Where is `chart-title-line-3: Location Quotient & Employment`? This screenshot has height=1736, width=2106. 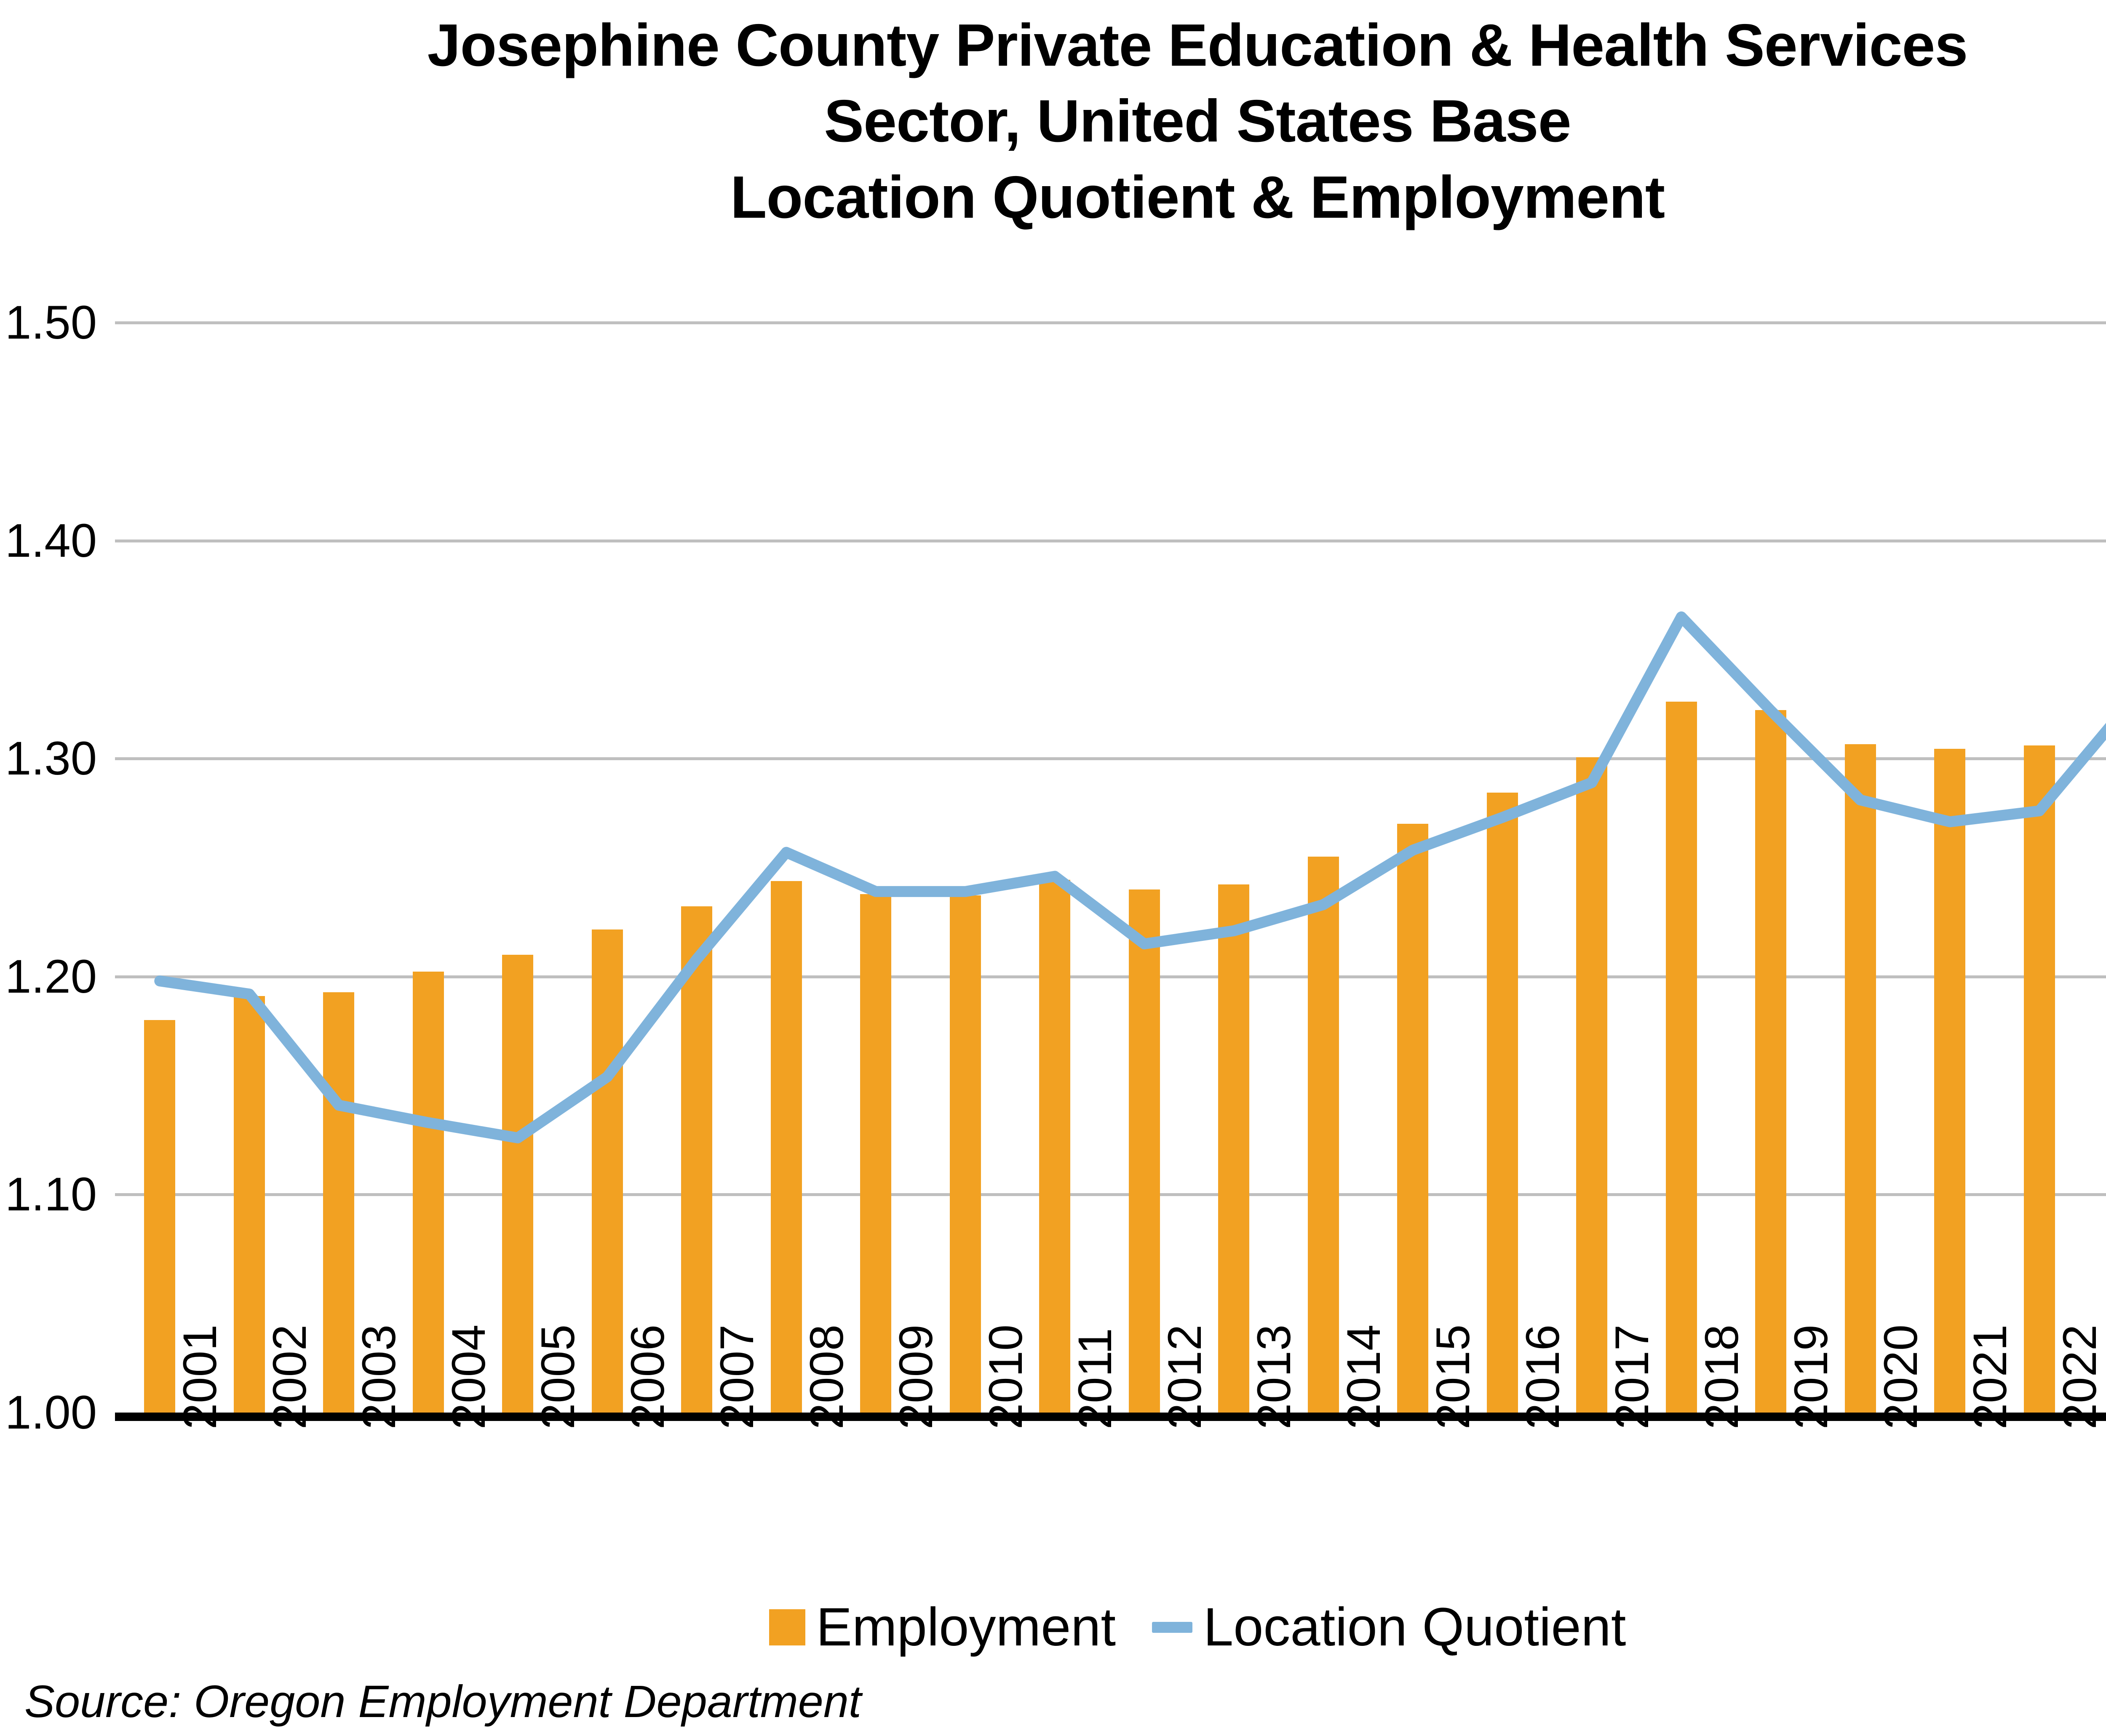
chart-title-line-3: Location Quotient & Employment is located at coordinates (1197, 197).